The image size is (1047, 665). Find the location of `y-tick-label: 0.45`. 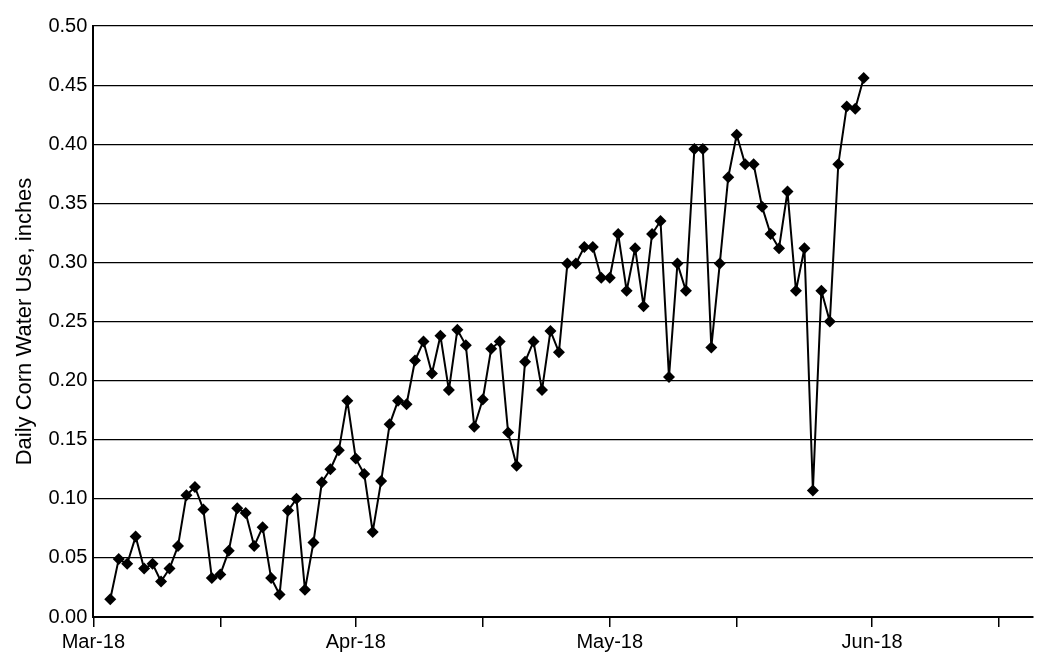

y-tick-label: 0.45 is located at coordinates (68, 83).